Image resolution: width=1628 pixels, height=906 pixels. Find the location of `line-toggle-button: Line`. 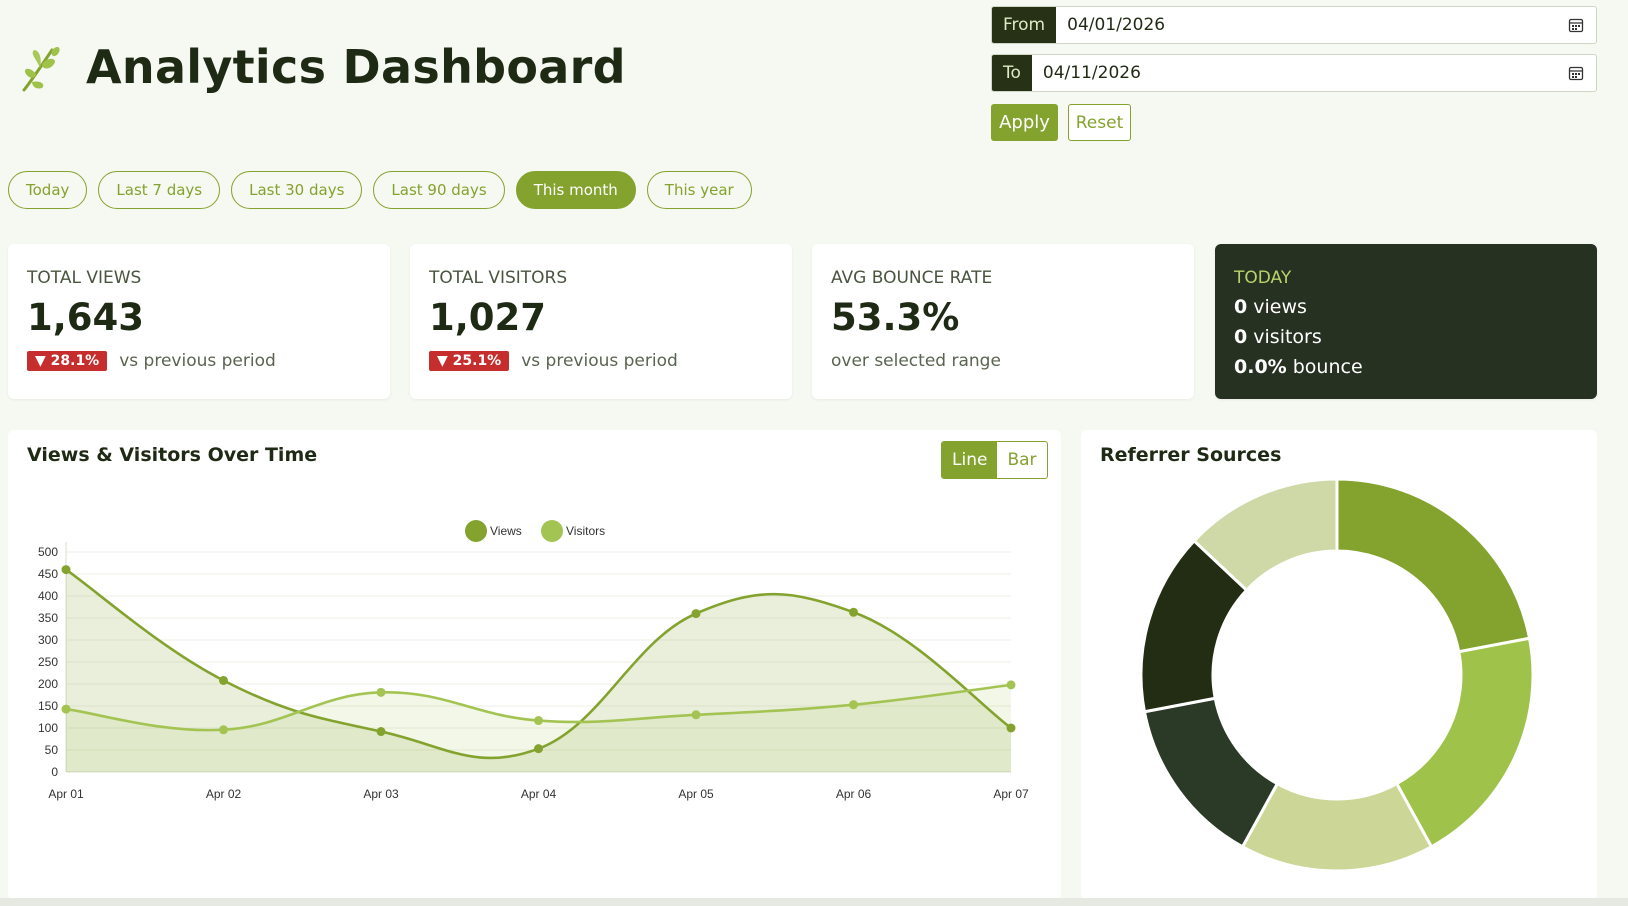

line-toggle-button: Line is located at coordinates (970, 460).